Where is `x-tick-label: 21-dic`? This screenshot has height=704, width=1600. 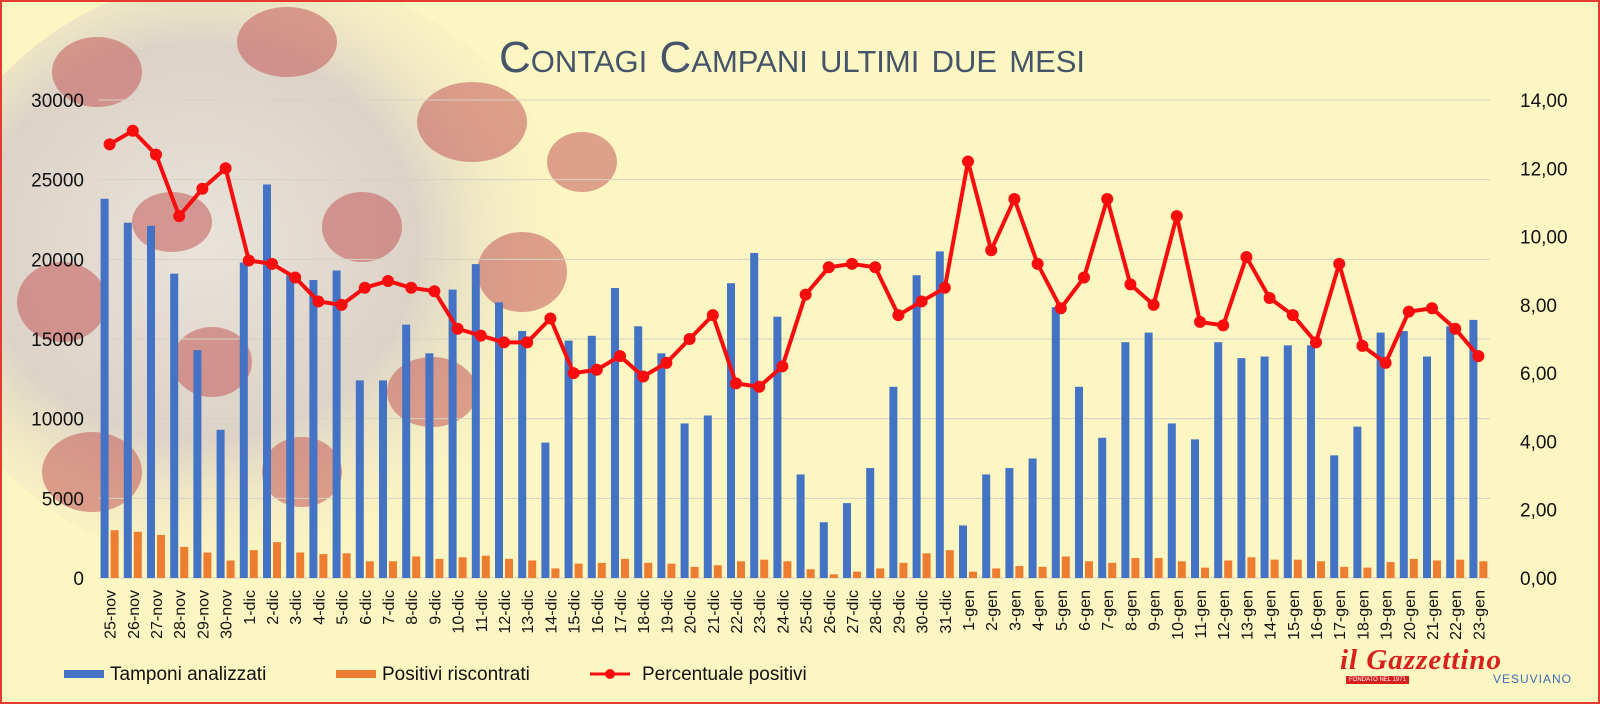 x-tick-label: 21-dic is located at coordinates (714, 612).